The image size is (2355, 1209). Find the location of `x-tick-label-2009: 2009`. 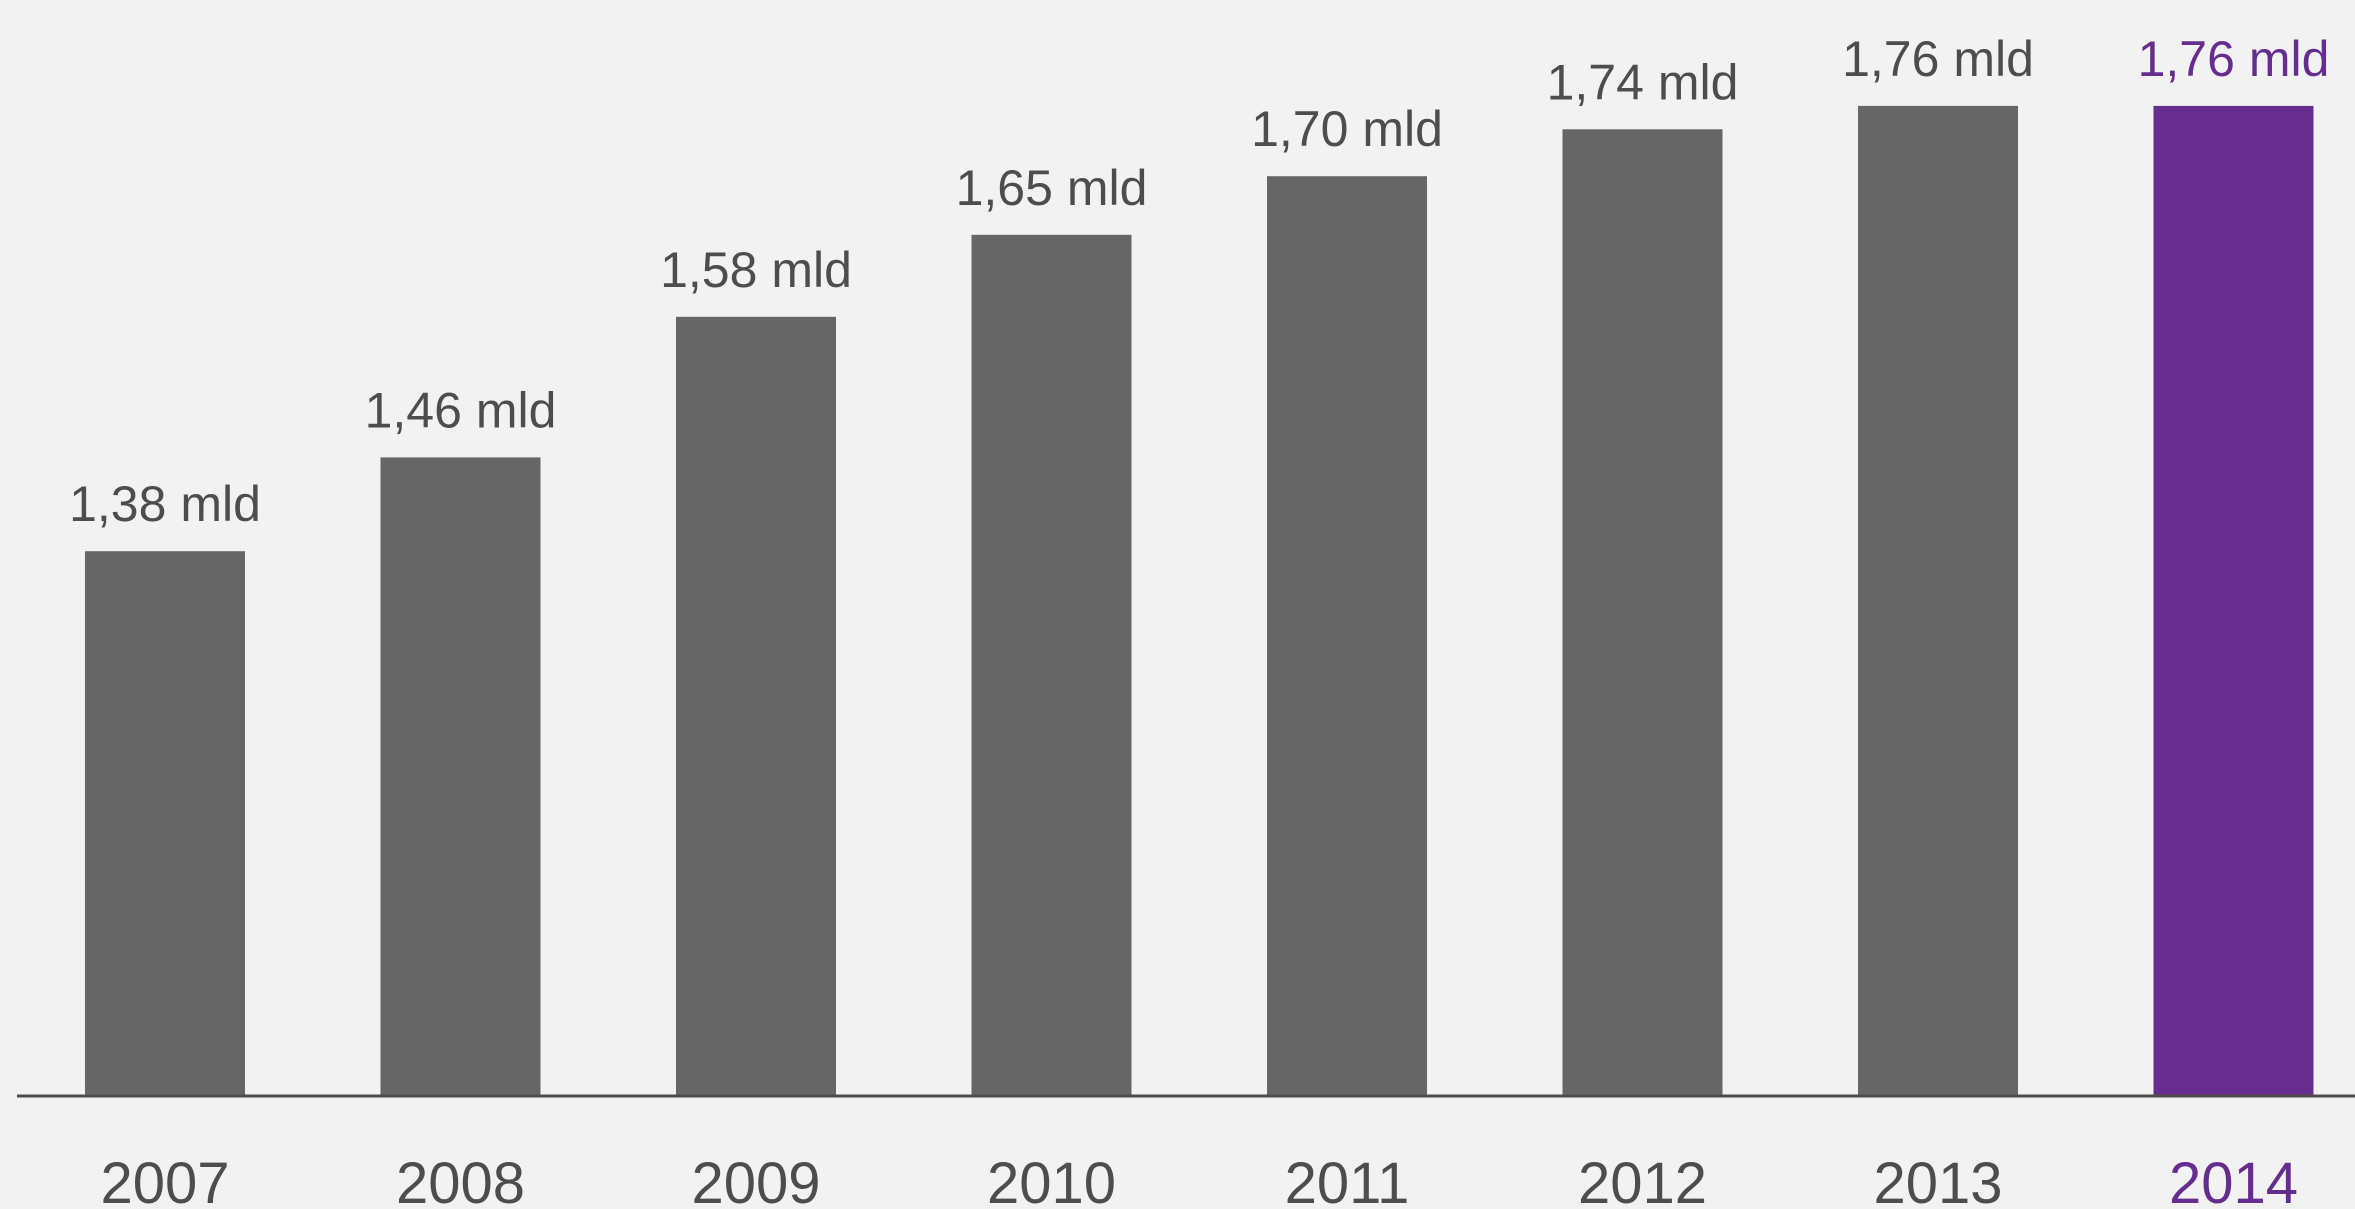

x-tick-label-2009: 2009 is located at coordinates (755, 1180).